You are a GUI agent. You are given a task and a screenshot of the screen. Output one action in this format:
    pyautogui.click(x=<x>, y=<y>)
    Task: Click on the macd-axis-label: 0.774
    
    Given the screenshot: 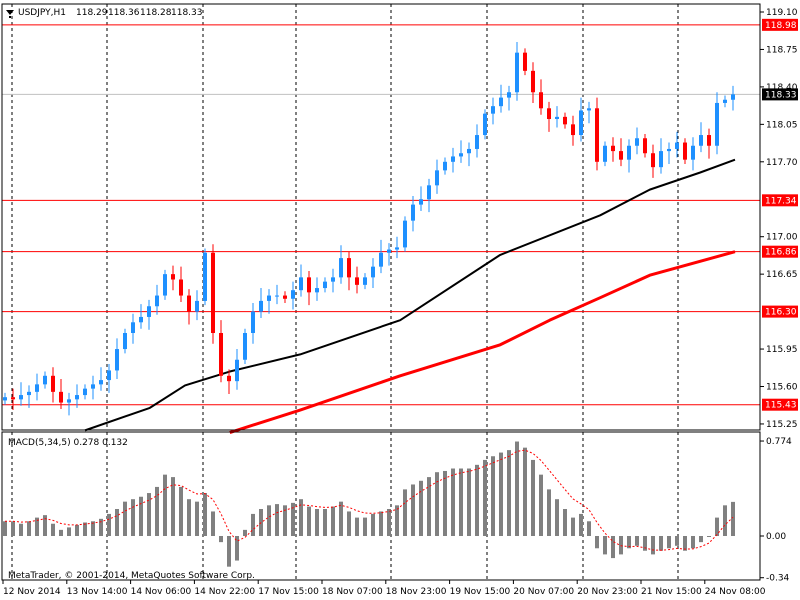 What is the action you would take?
    pyautogui.click(x=779, y=442)
    